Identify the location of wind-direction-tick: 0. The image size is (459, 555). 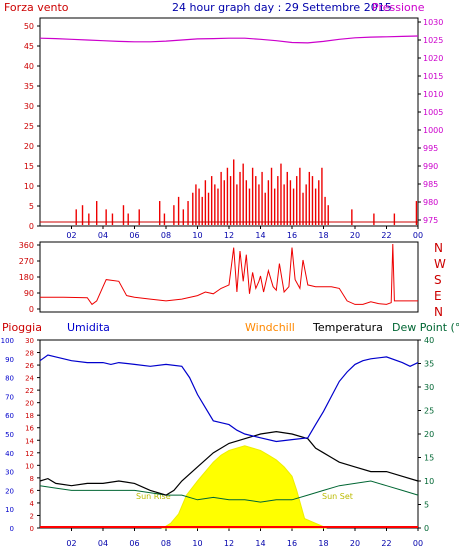
(31, 309).